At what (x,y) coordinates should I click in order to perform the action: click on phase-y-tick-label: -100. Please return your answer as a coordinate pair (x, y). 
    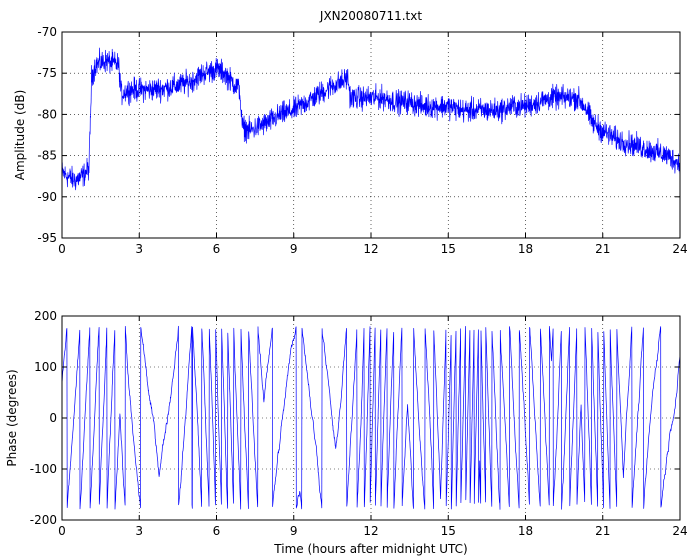
    Looking at the image, I should click on (43, 469).